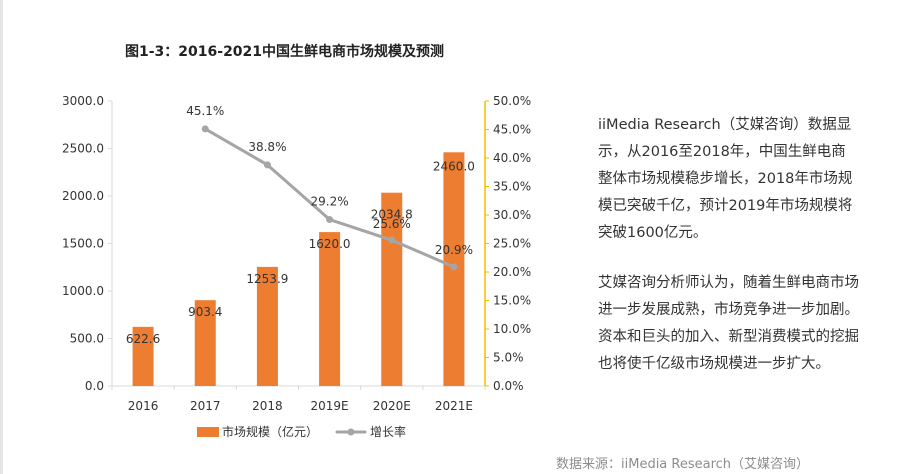  I want to click on x-tick-label: 2018, so click(267, 406).